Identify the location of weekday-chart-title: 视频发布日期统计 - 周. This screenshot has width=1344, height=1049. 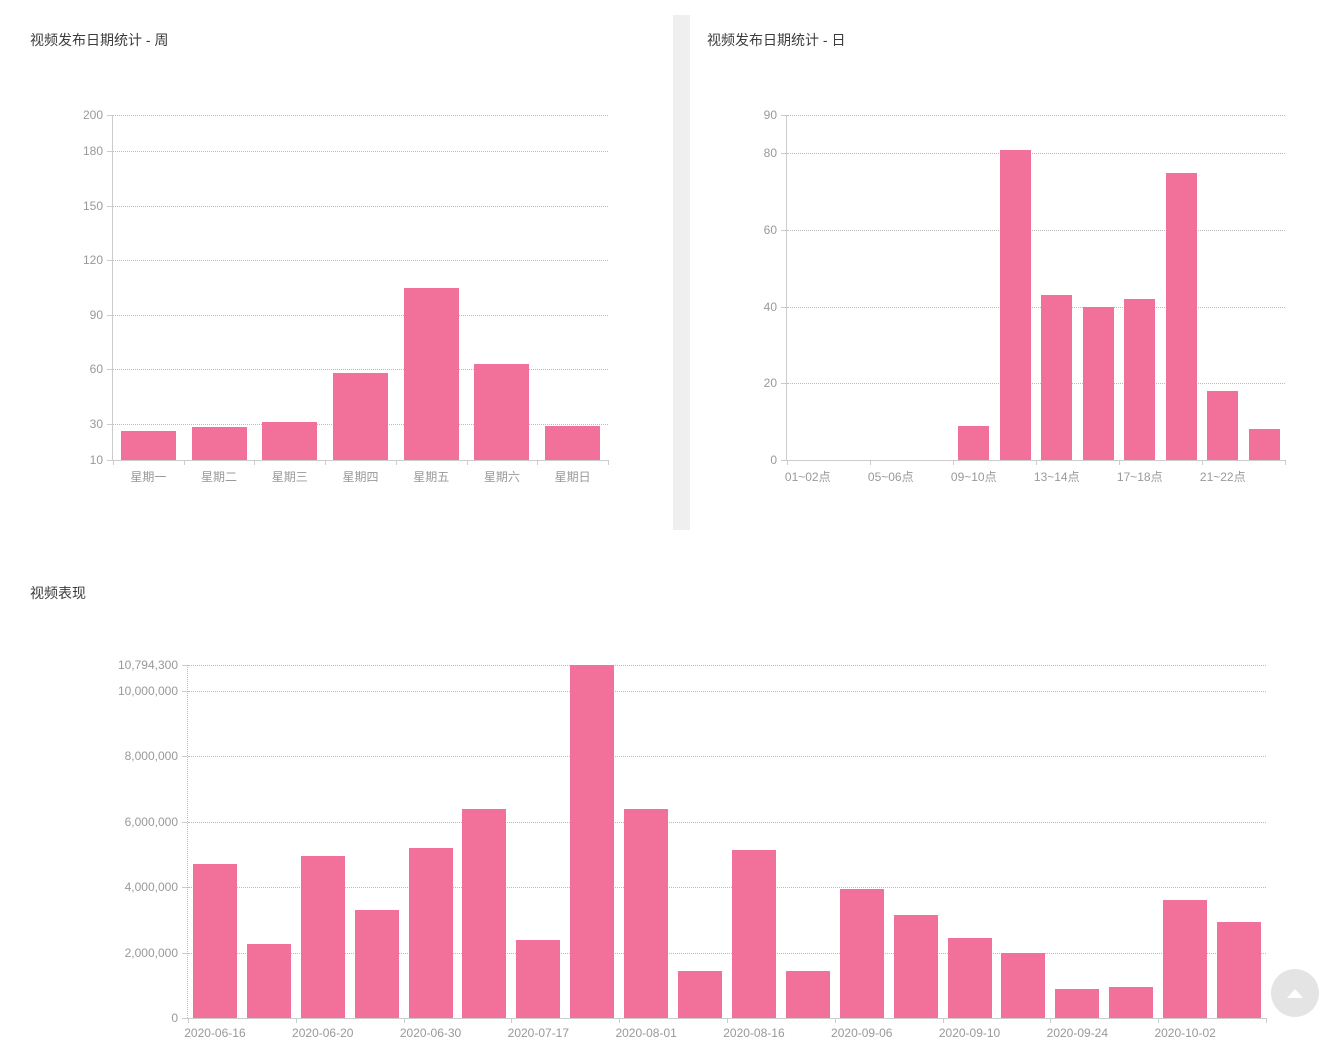
(99, 40).